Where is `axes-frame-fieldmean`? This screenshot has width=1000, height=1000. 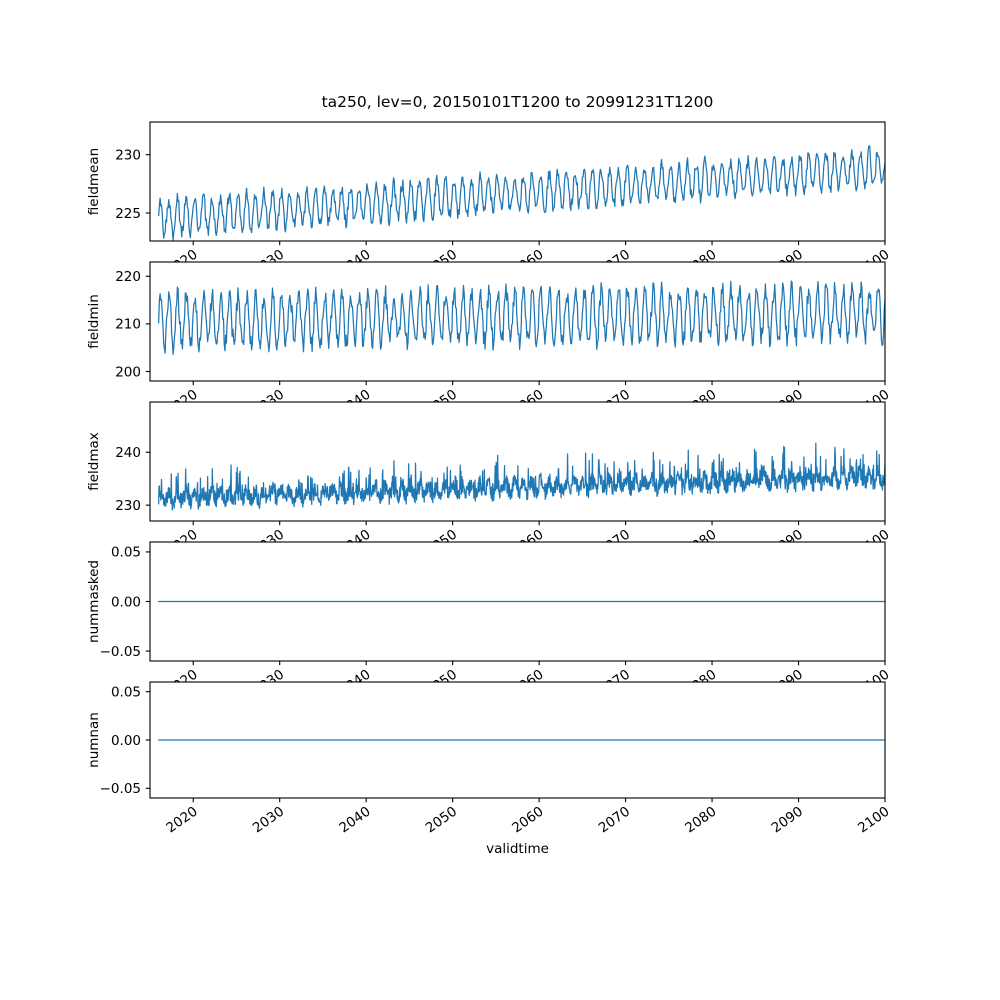
axes-frame-fieldmean is located at coordinates (517, 181).